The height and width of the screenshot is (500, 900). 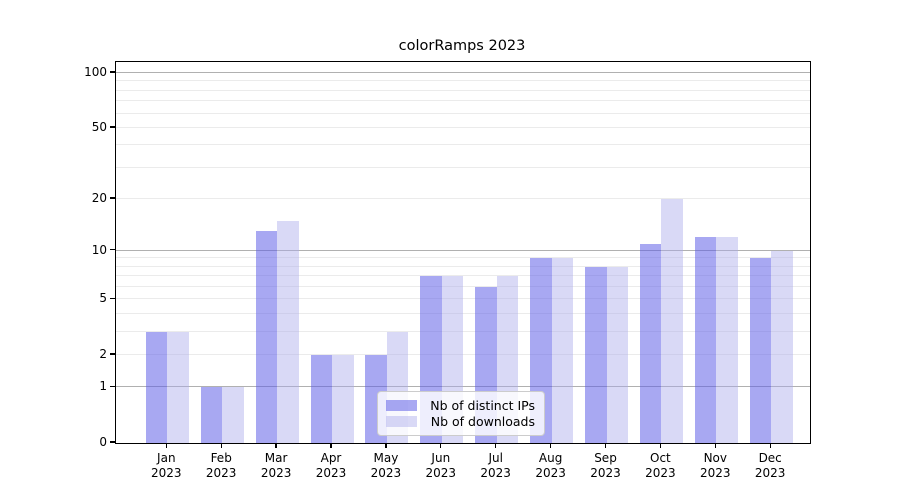 What do you see at coordinates (95, 72) in the screenshot?
I see `y-tick-label-100: 100` at bounding box center [95, 72].